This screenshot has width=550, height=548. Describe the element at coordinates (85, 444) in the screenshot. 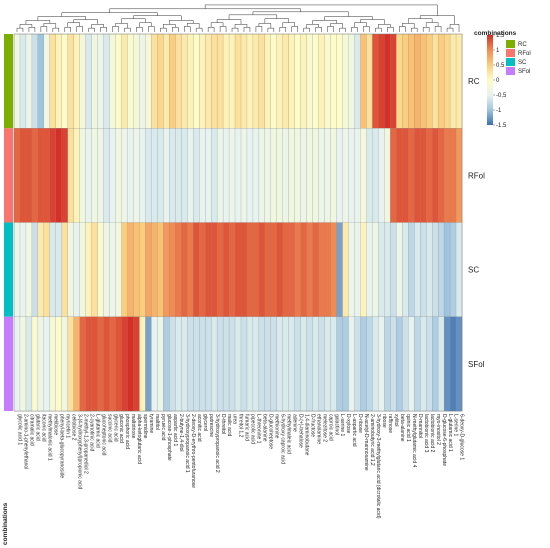

I see `column-label: 2-methyl-1,3-propanediol 2` at that location.